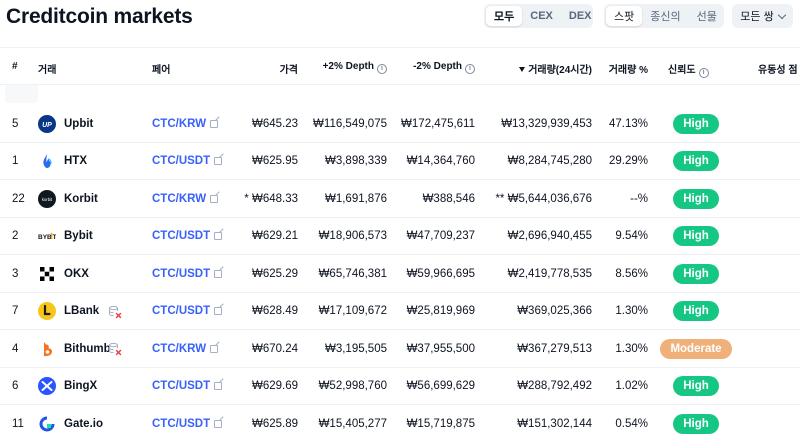  What do you see at coordinates (522, 69) in the screenshot?
I see `sort-desc-icon` at bounding box center [522, 69].